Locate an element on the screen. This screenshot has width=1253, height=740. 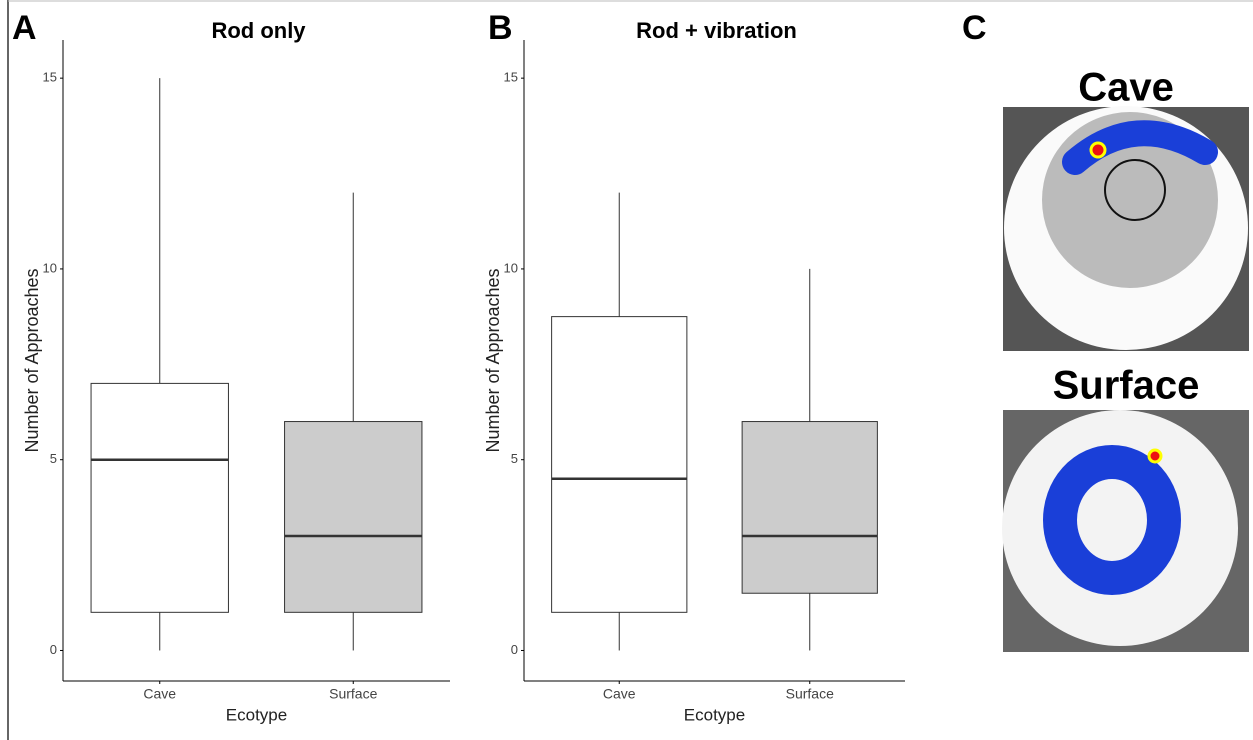
panel-letter: A is located at coordinates (24, 28).